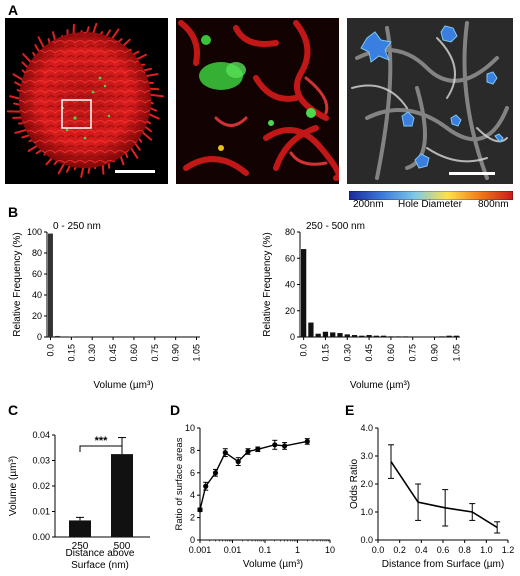 This screenshot has height=576, width=520. Describe the element at coordinates (421, 550) in the screenshot. I see `x-tick-label: 0.4` at that location.